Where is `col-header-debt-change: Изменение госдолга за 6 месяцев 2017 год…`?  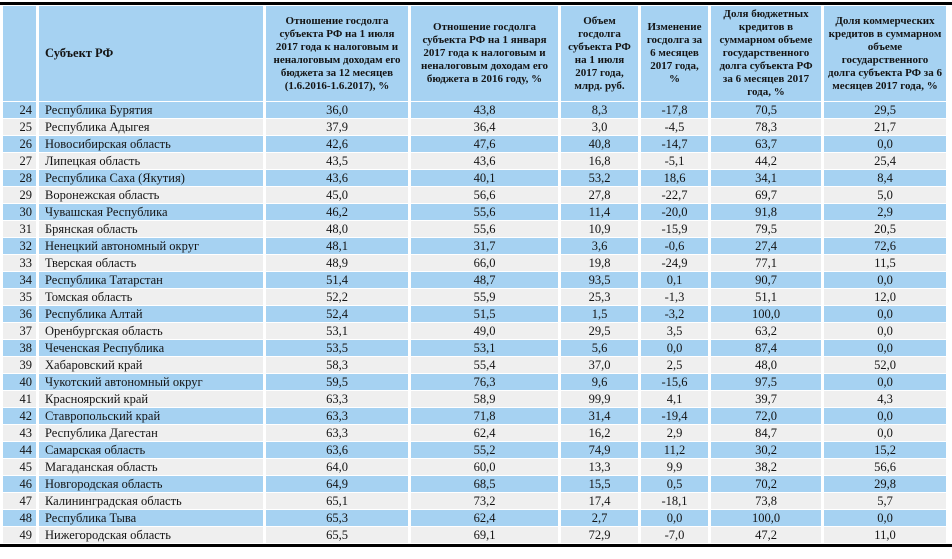
col-header-debt-change: Изменение госдолга за 6 месяцев 2017 год… is located at coordinates (674, 53).